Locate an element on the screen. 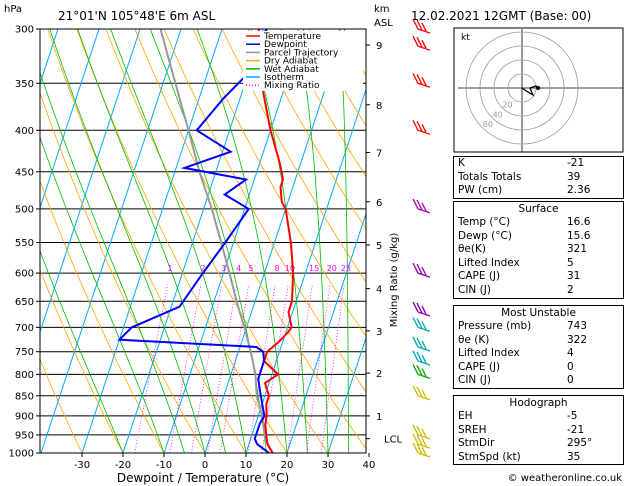 The width and height of the screenshot is (629, 486). mixing-ratio-axis-label: Mixing Ratio (g/kg) is located at coordinates (394, 280).